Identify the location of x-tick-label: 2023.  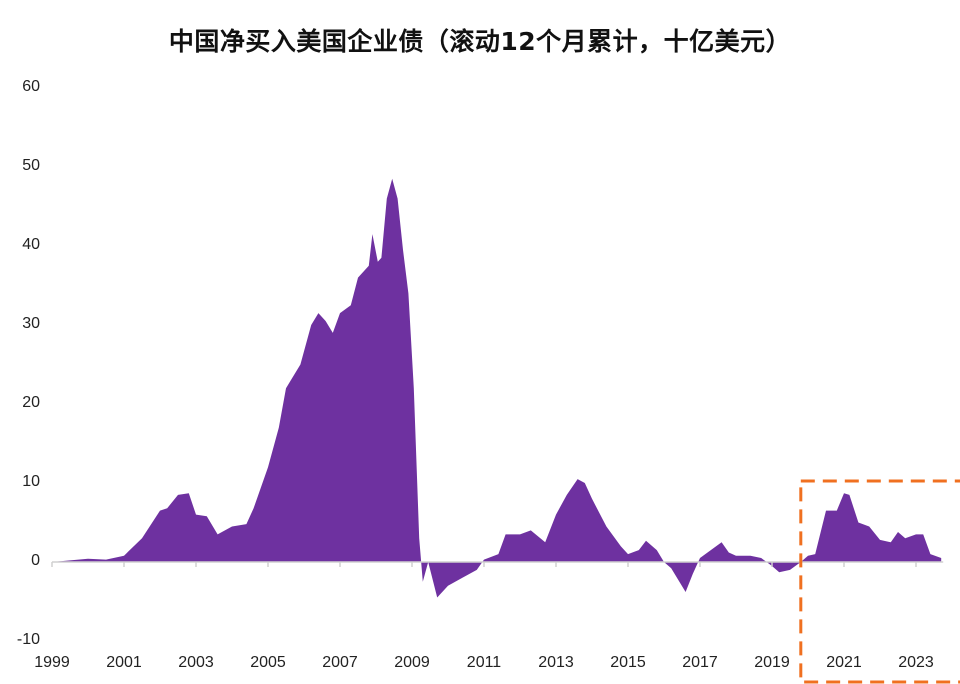
(916, 662).